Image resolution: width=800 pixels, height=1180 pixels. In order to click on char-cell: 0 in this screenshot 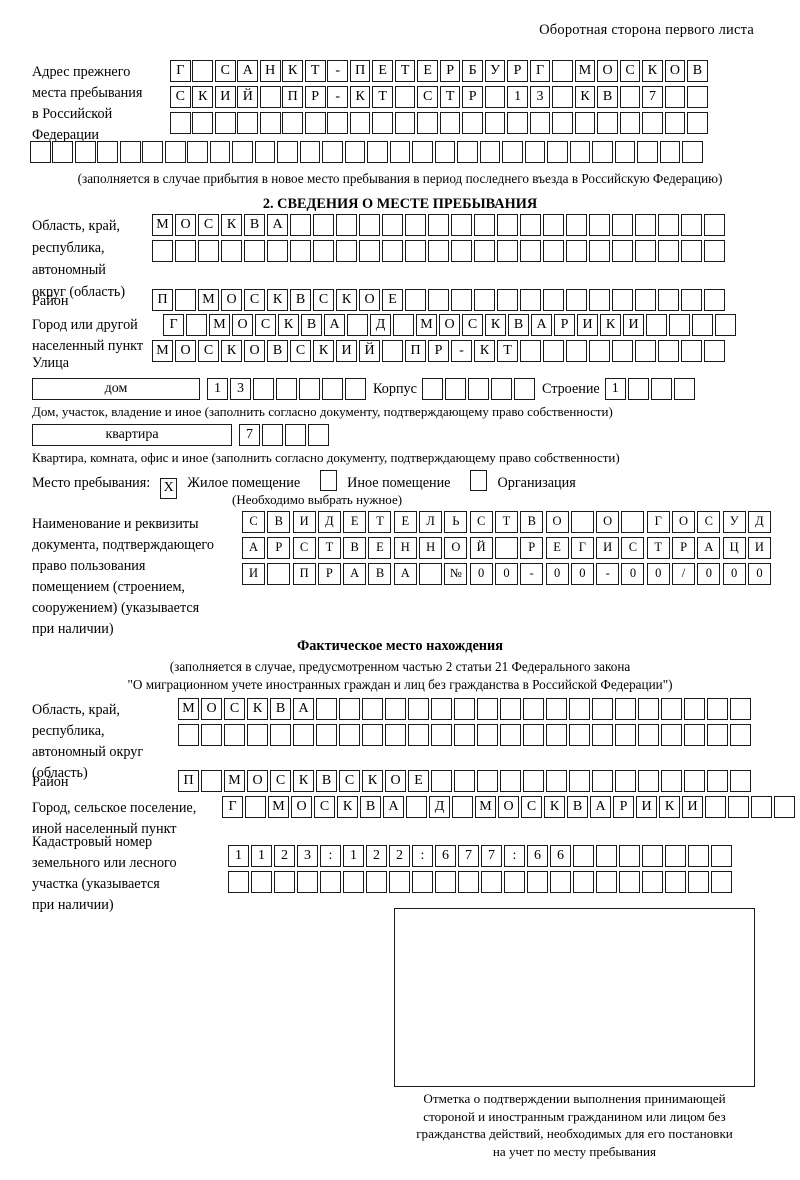, I will do `click(658, 574)`.